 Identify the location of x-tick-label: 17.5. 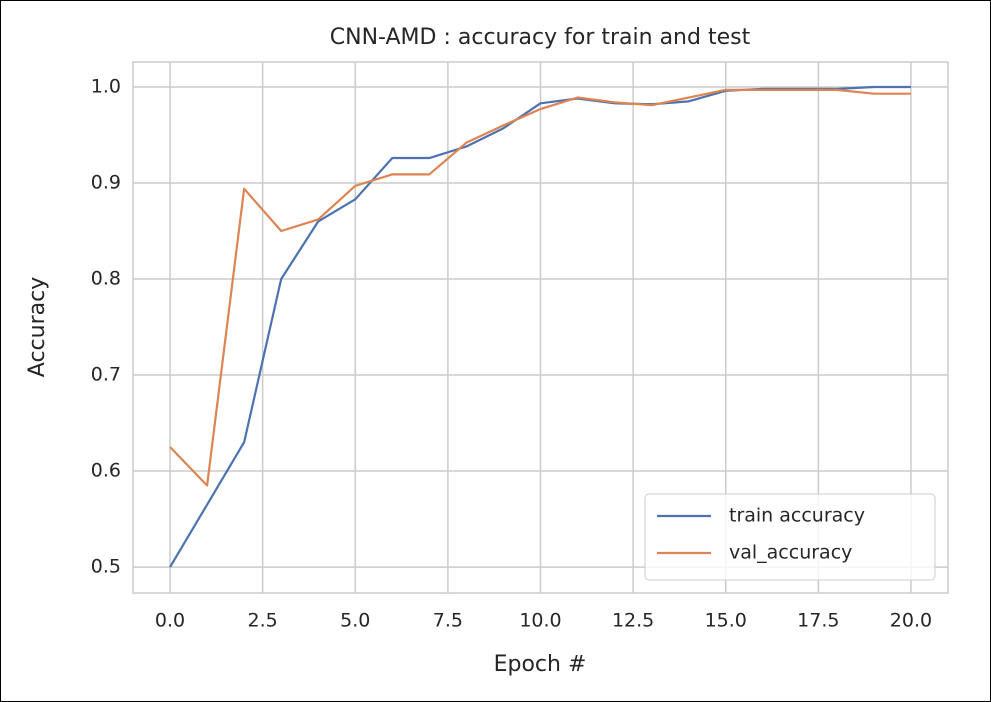
(818, 621).